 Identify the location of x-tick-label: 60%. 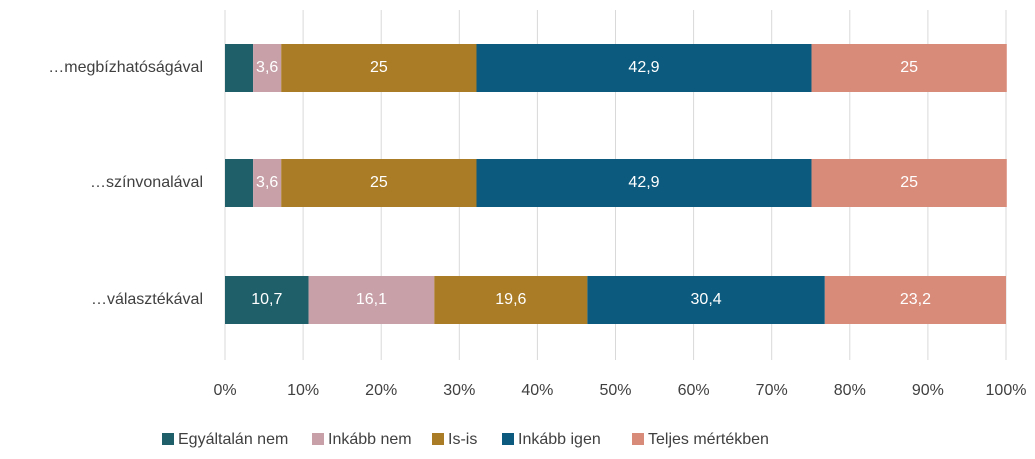
(694, 390).